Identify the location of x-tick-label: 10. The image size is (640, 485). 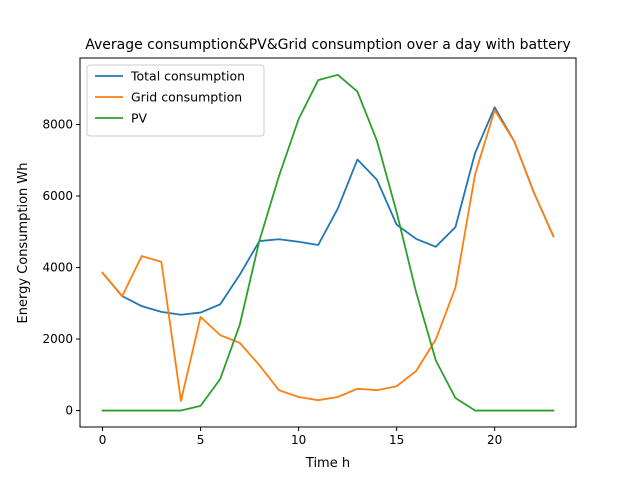
(298, 440).